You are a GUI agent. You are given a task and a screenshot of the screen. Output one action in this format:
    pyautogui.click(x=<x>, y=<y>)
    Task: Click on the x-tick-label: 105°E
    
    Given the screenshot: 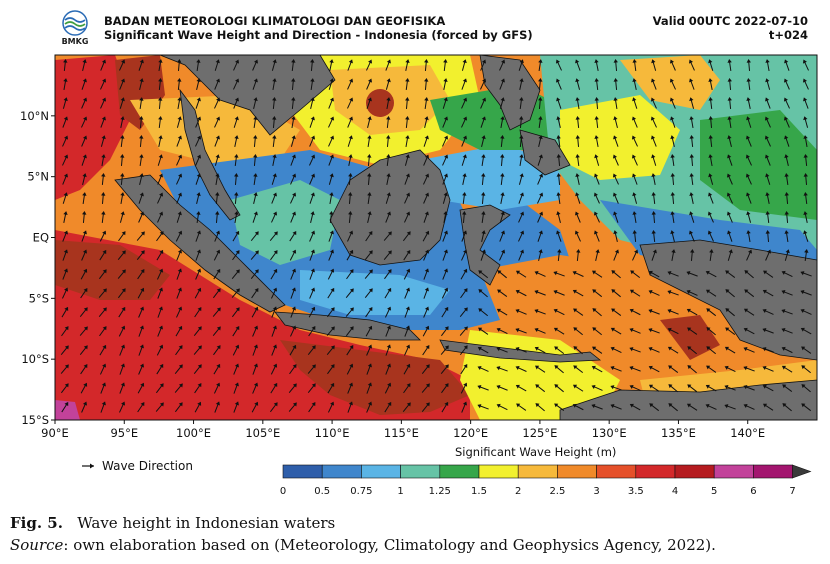 What is the action you would take?
    pyautogui.click(x=262, y=433)
    